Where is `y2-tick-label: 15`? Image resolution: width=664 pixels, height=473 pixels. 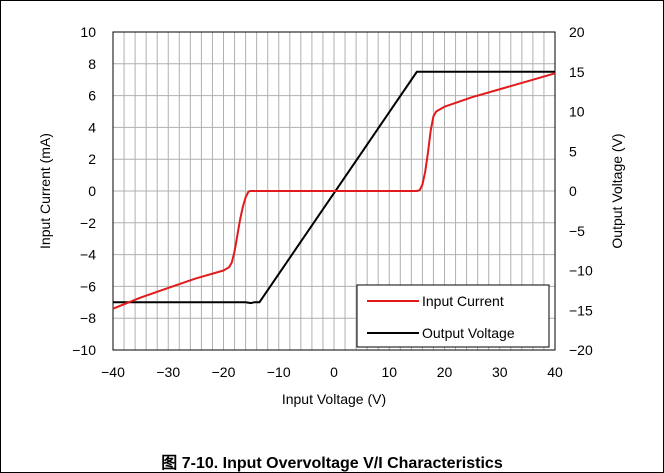
y2-tick-label: 15 is located at coordinates (577, 72).